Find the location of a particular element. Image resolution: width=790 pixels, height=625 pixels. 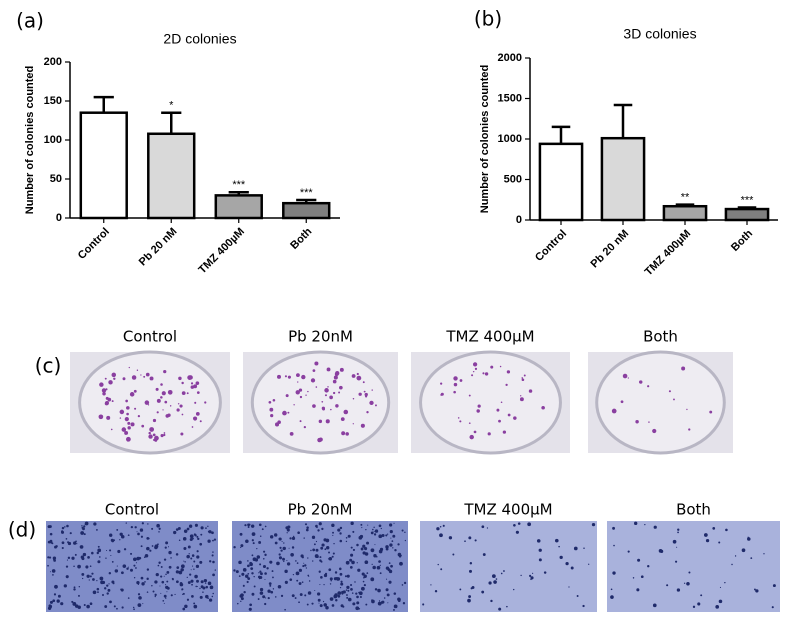

photo is located at coordinates (490, 402).